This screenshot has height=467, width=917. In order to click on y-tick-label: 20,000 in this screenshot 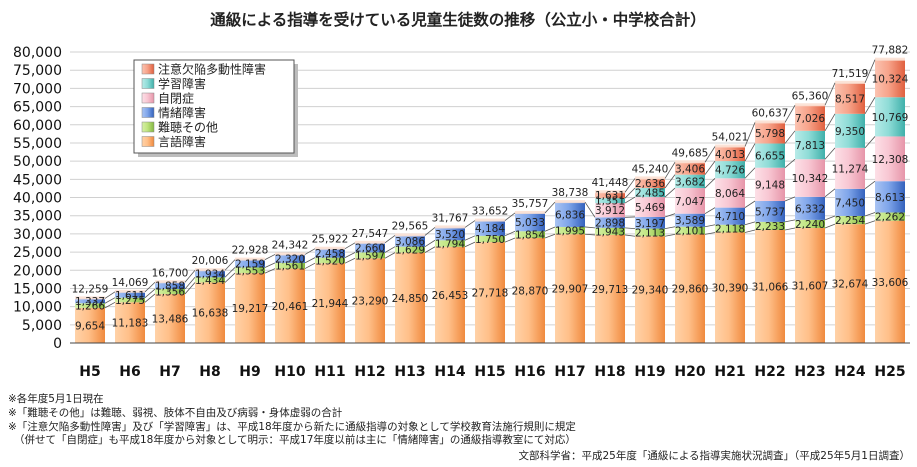, I will do `click(37, 271)`.